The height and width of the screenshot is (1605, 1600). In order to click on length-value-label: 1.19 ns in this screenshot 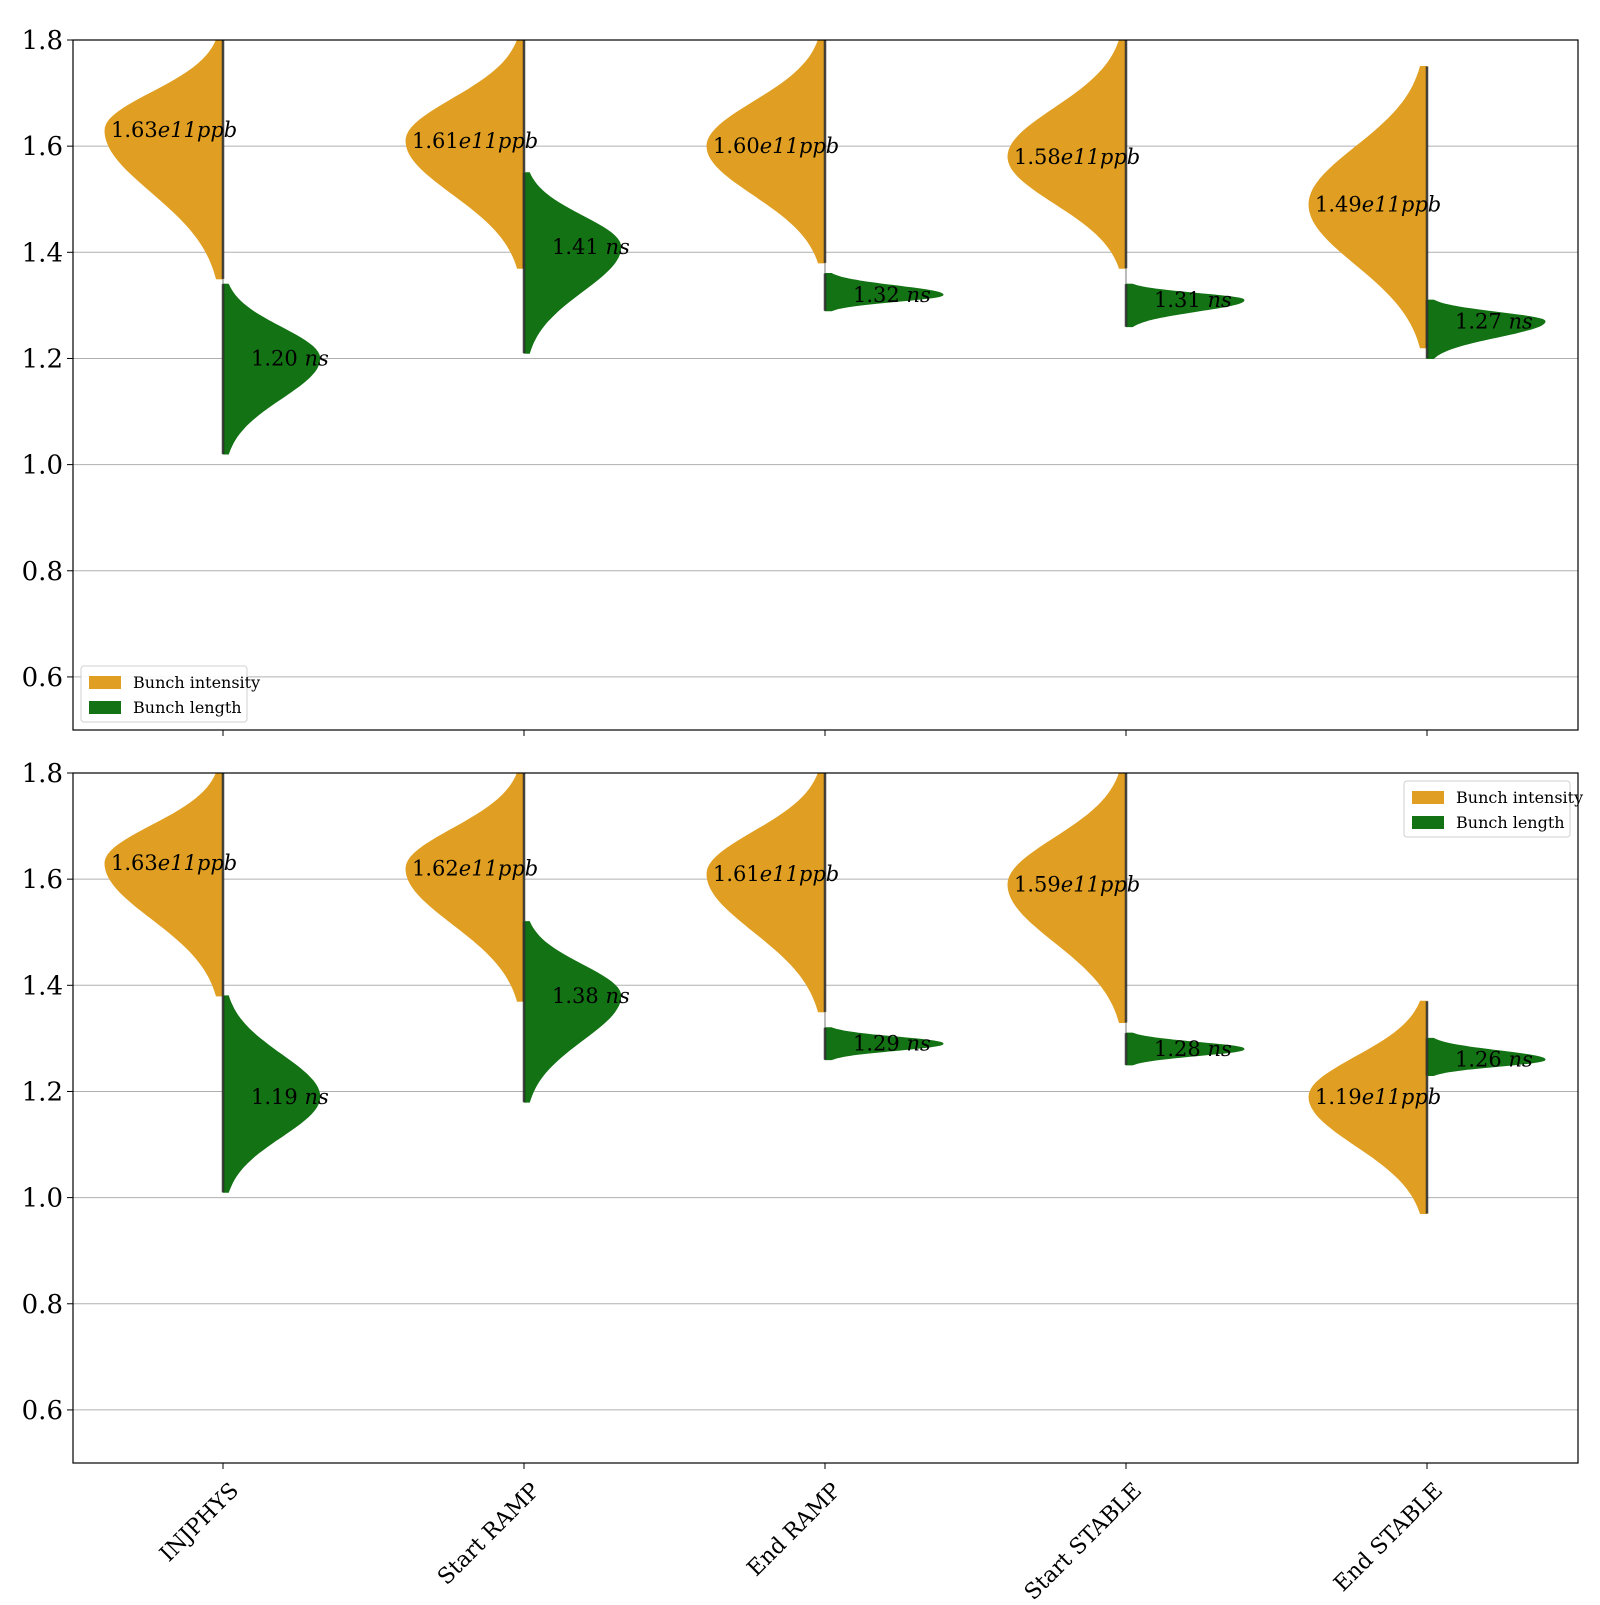, I will do `click(290, 1097)`.